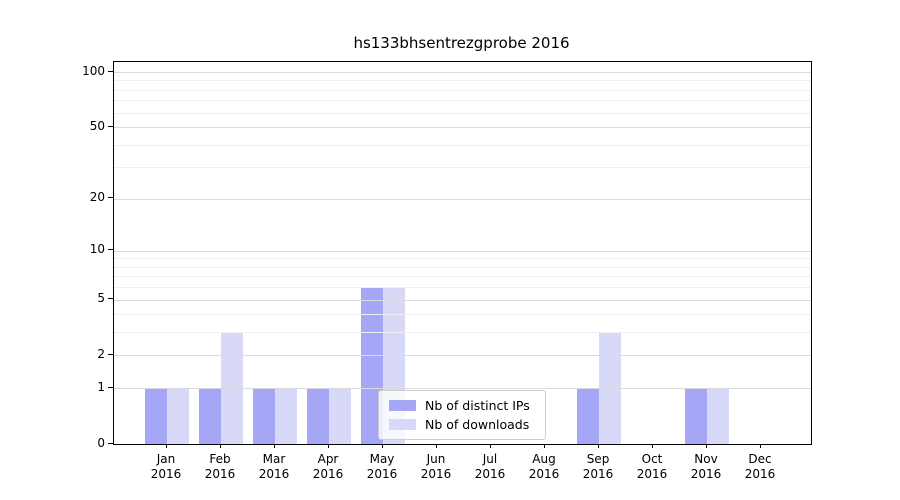 The image size is (900, 500). I want to click on bar-nb-of-distinct-ips-sep, so click(588, 416).